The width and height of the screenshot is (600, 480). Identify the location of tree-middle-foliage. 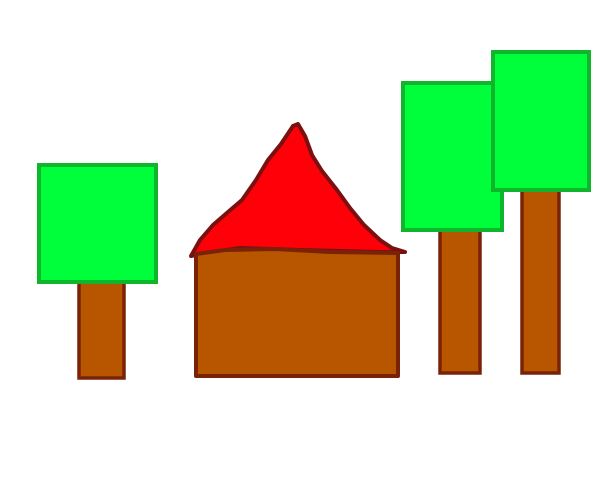
(452, 156).